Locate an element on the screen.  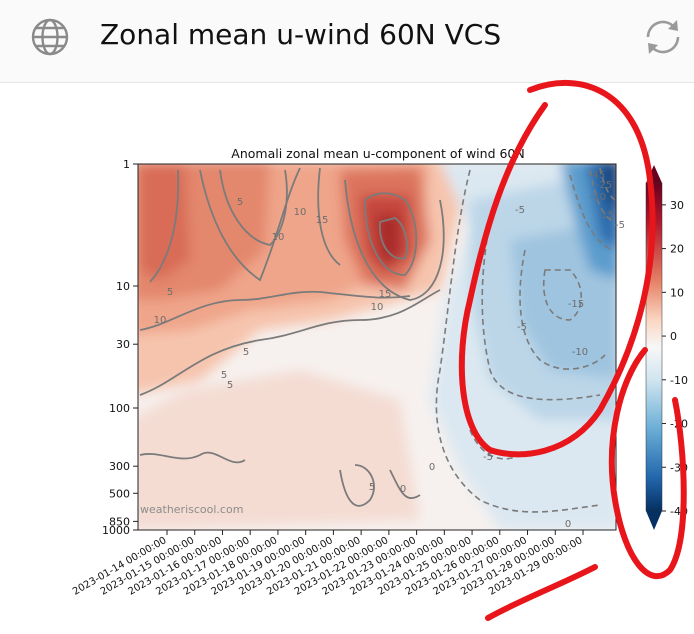
y-tick-label: 10 is located at coordinates (123, 286).